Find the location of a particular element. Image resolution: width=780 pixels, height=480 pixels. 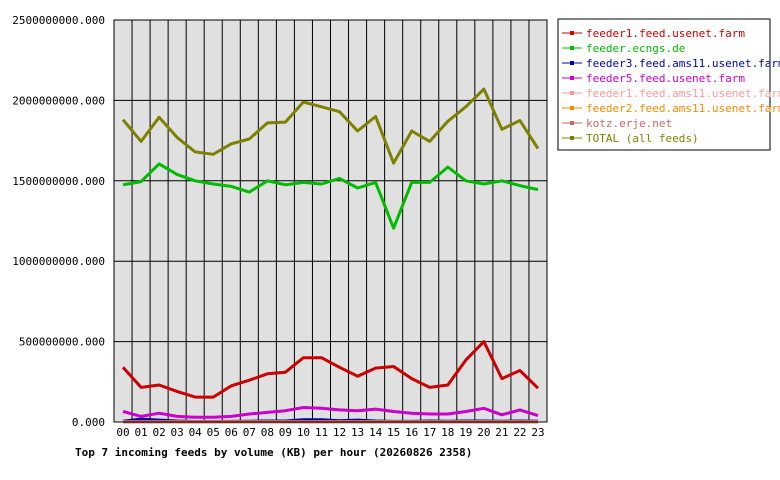

x-tick-label: 13 is located at coordinates (357, 432).